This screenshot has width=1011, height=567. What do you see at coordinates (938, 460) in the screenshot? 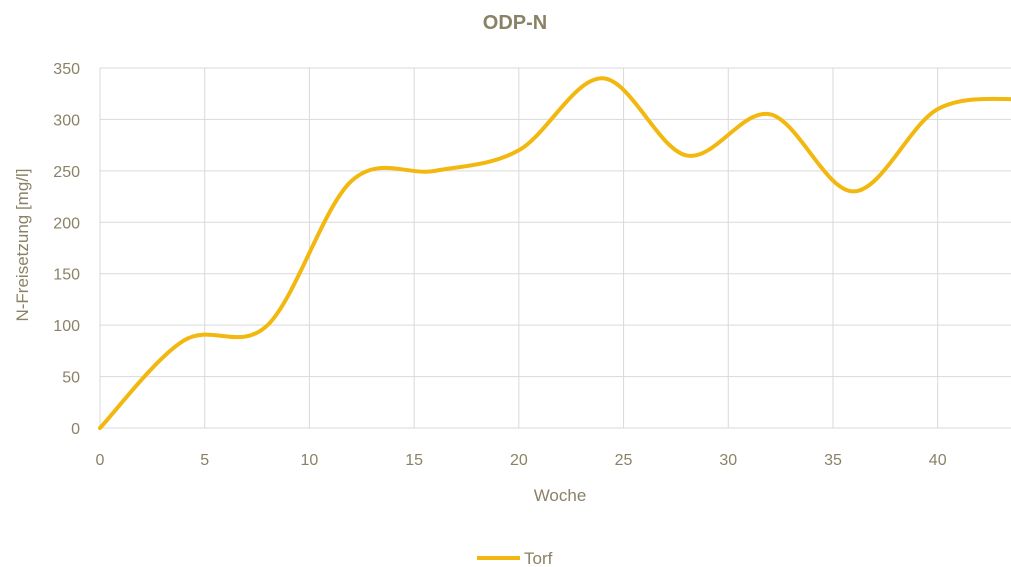
I see `x-tick-label: 40` at bounding box center [938, 460].